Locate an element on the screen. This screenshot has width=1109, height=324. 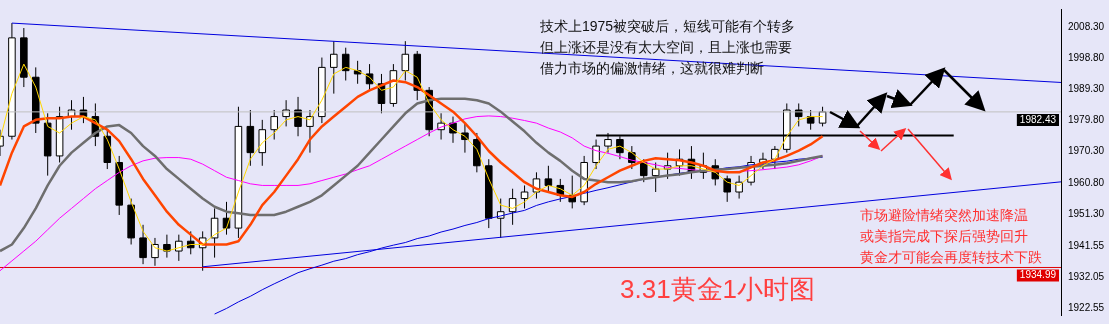
y-tick-label: 1960.80 is located at coordinates (1086, 182).